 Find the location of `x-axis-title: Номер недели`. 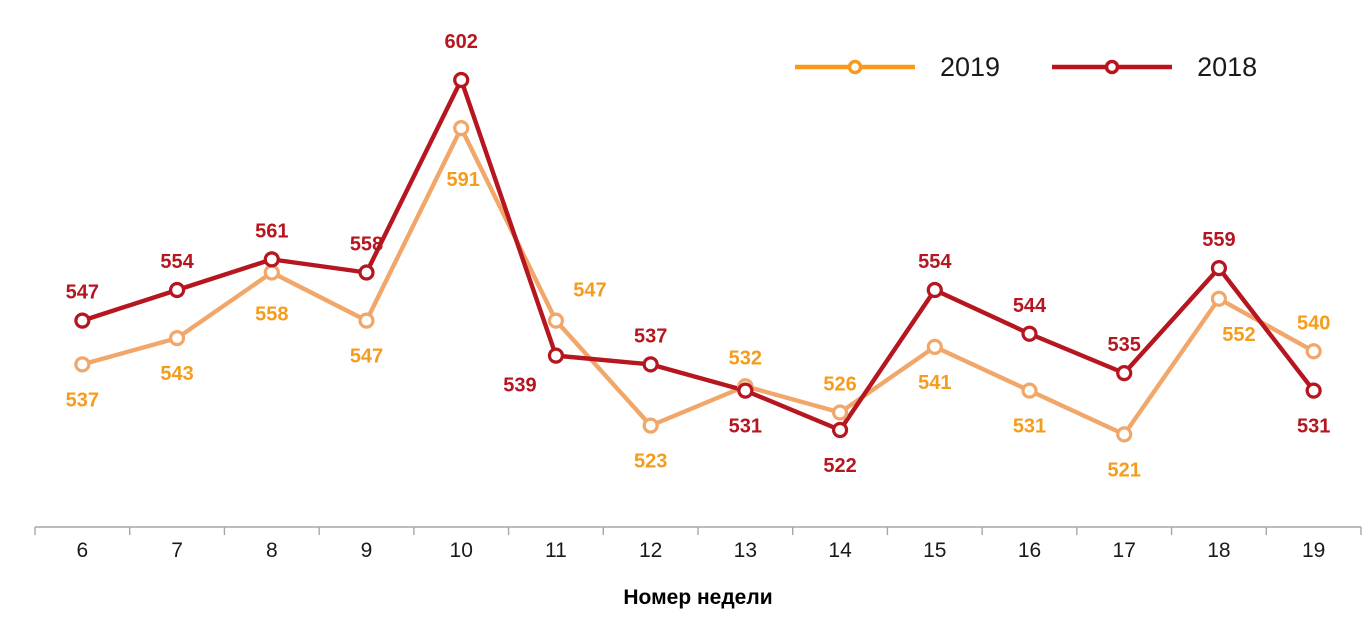

x-axis-title: Номер недели is located at coordinates (698, 597).